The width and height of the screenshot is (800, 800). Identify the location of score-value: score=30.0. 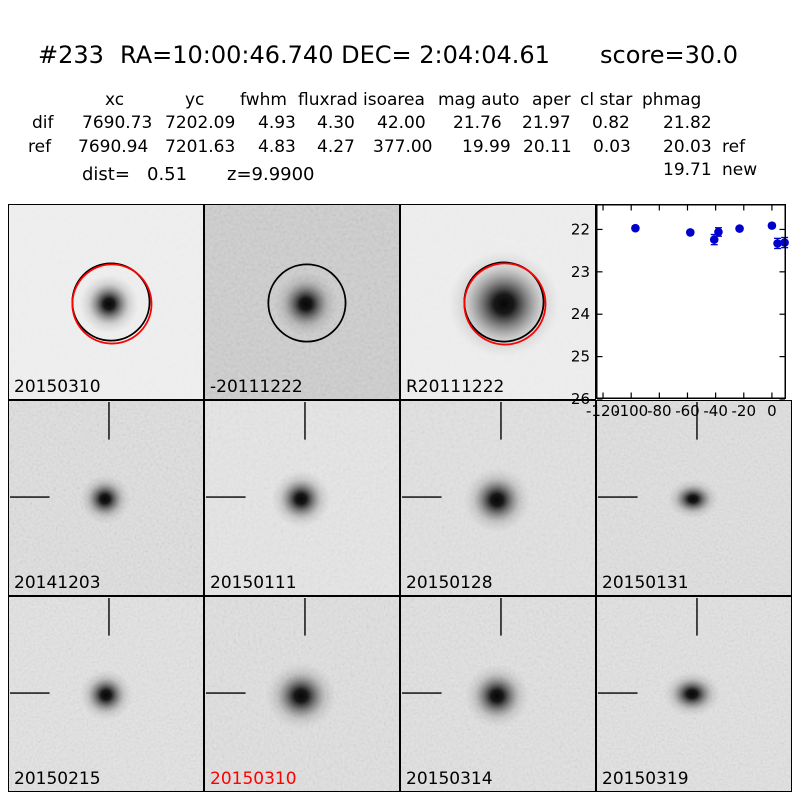
(669, 55).